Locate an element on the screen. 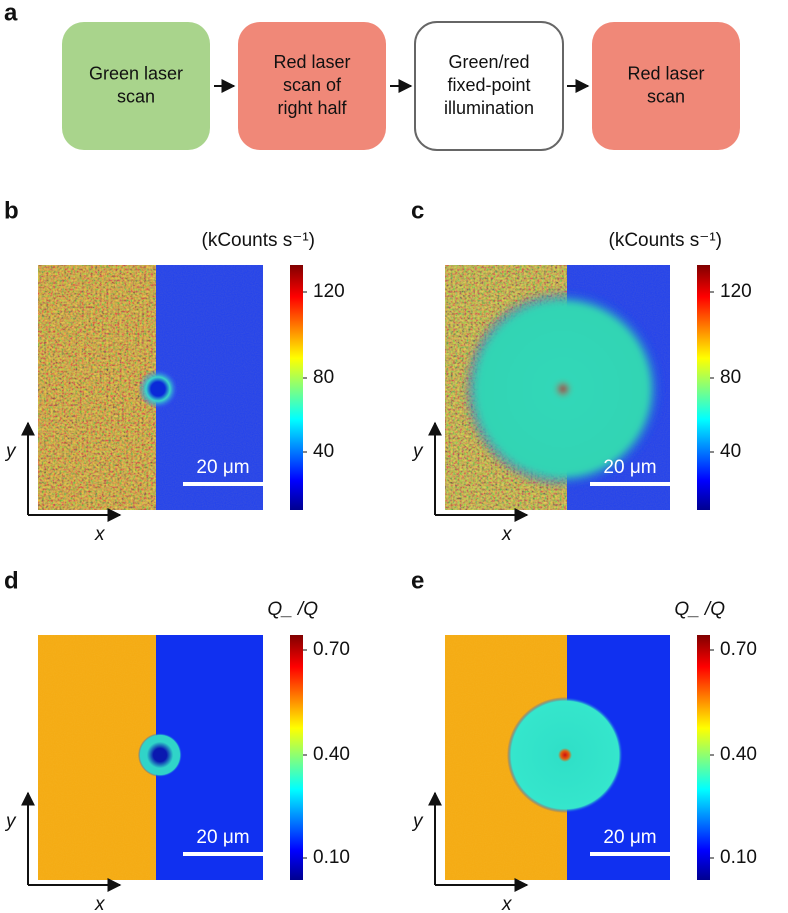  box-text: Green/red is located at coordinates (488, 62).